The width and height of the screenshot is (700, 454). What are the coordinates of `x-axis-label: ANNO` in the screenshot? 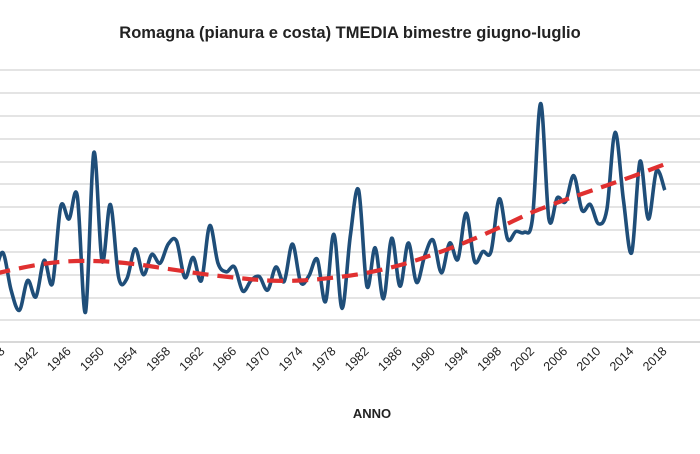 It's located at (372, 413).